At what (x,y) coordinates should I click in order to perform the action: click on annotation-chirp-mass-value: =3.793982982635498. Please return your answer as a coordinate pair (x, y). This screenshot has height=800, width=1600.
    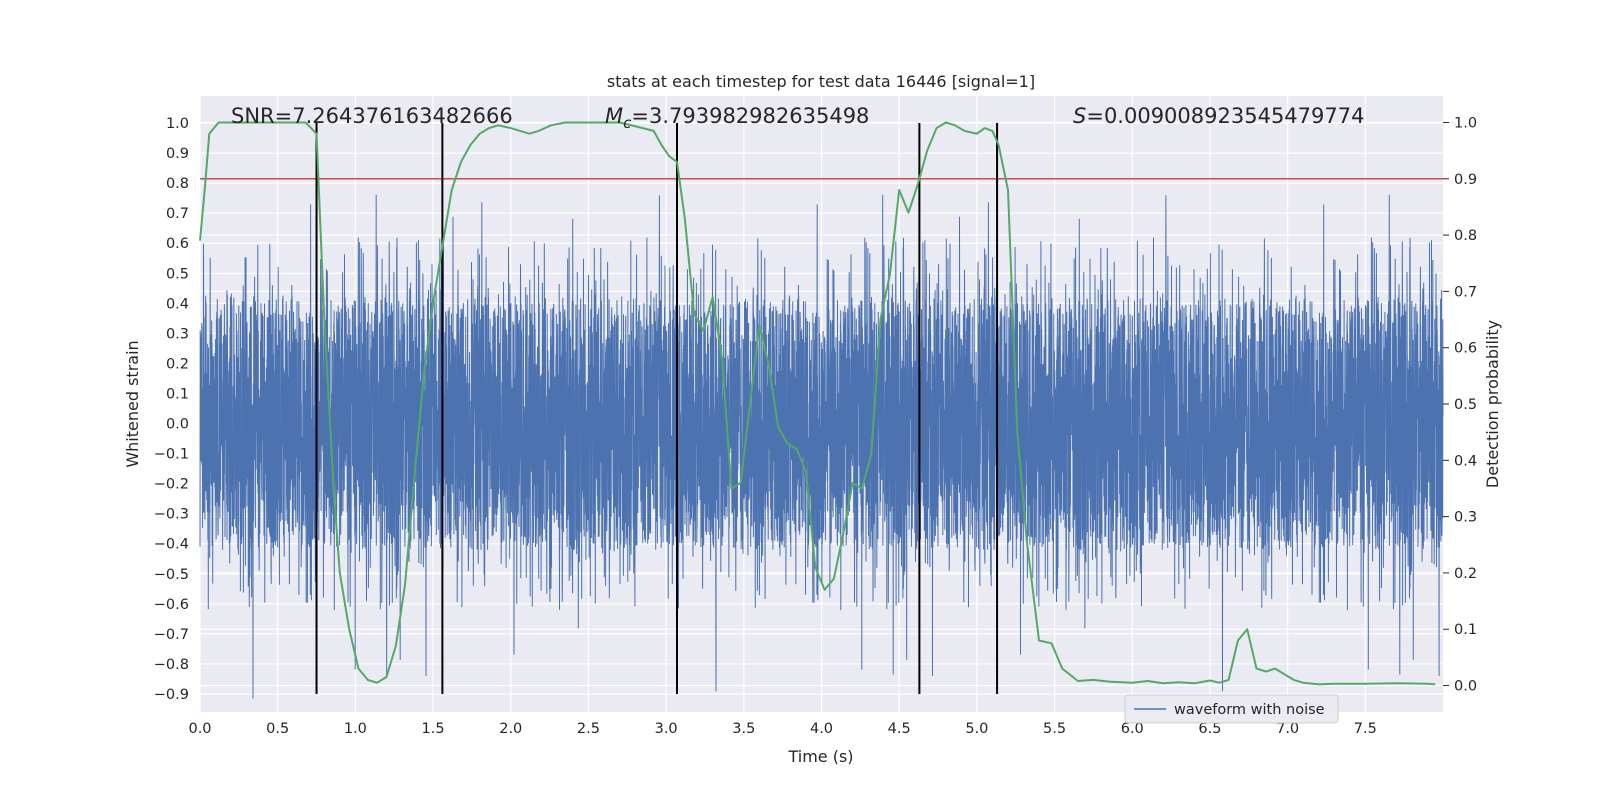
    Looking at the image, I should click on (750, 116).